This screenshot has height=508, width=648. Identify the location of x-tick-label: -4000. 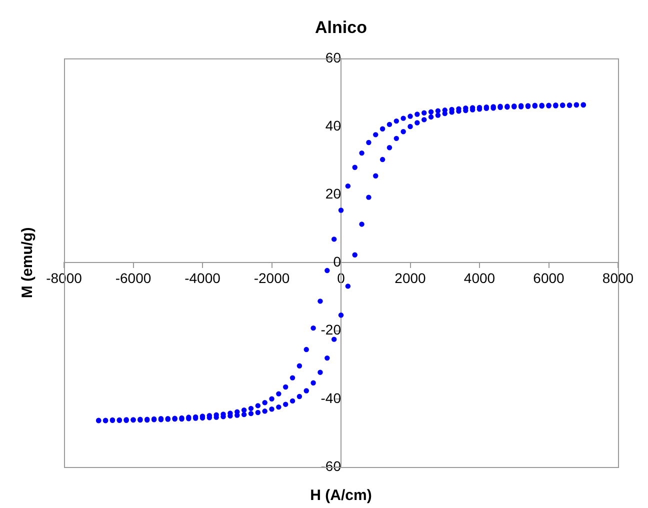
(202, 278).